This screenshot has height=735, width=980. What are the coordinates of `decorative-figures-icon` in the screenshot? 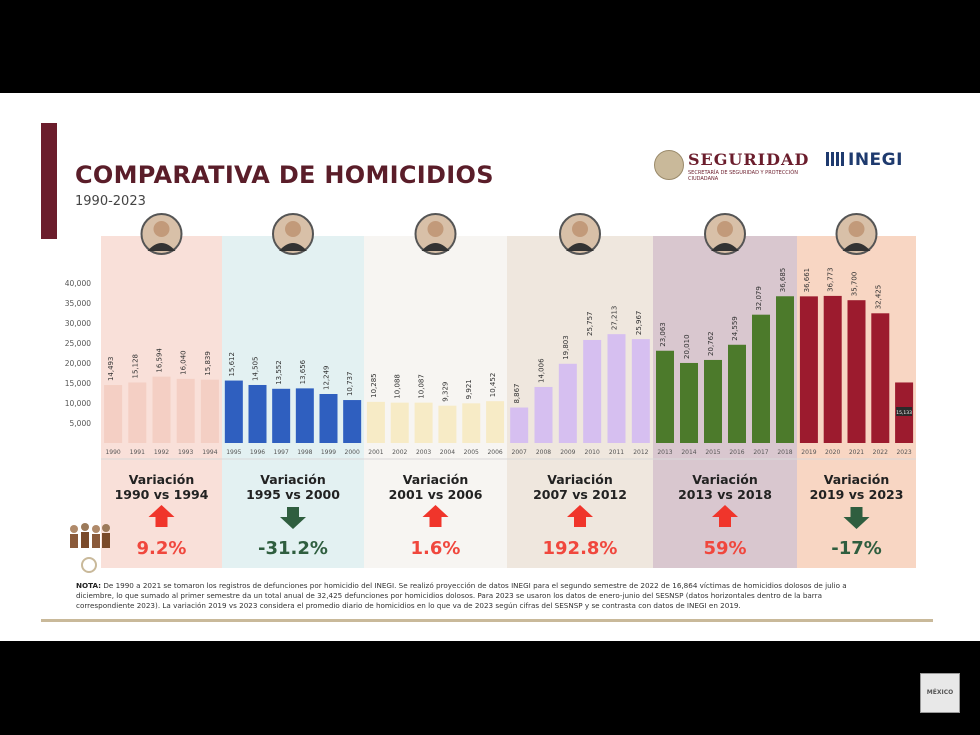 It's located at (90, 548).